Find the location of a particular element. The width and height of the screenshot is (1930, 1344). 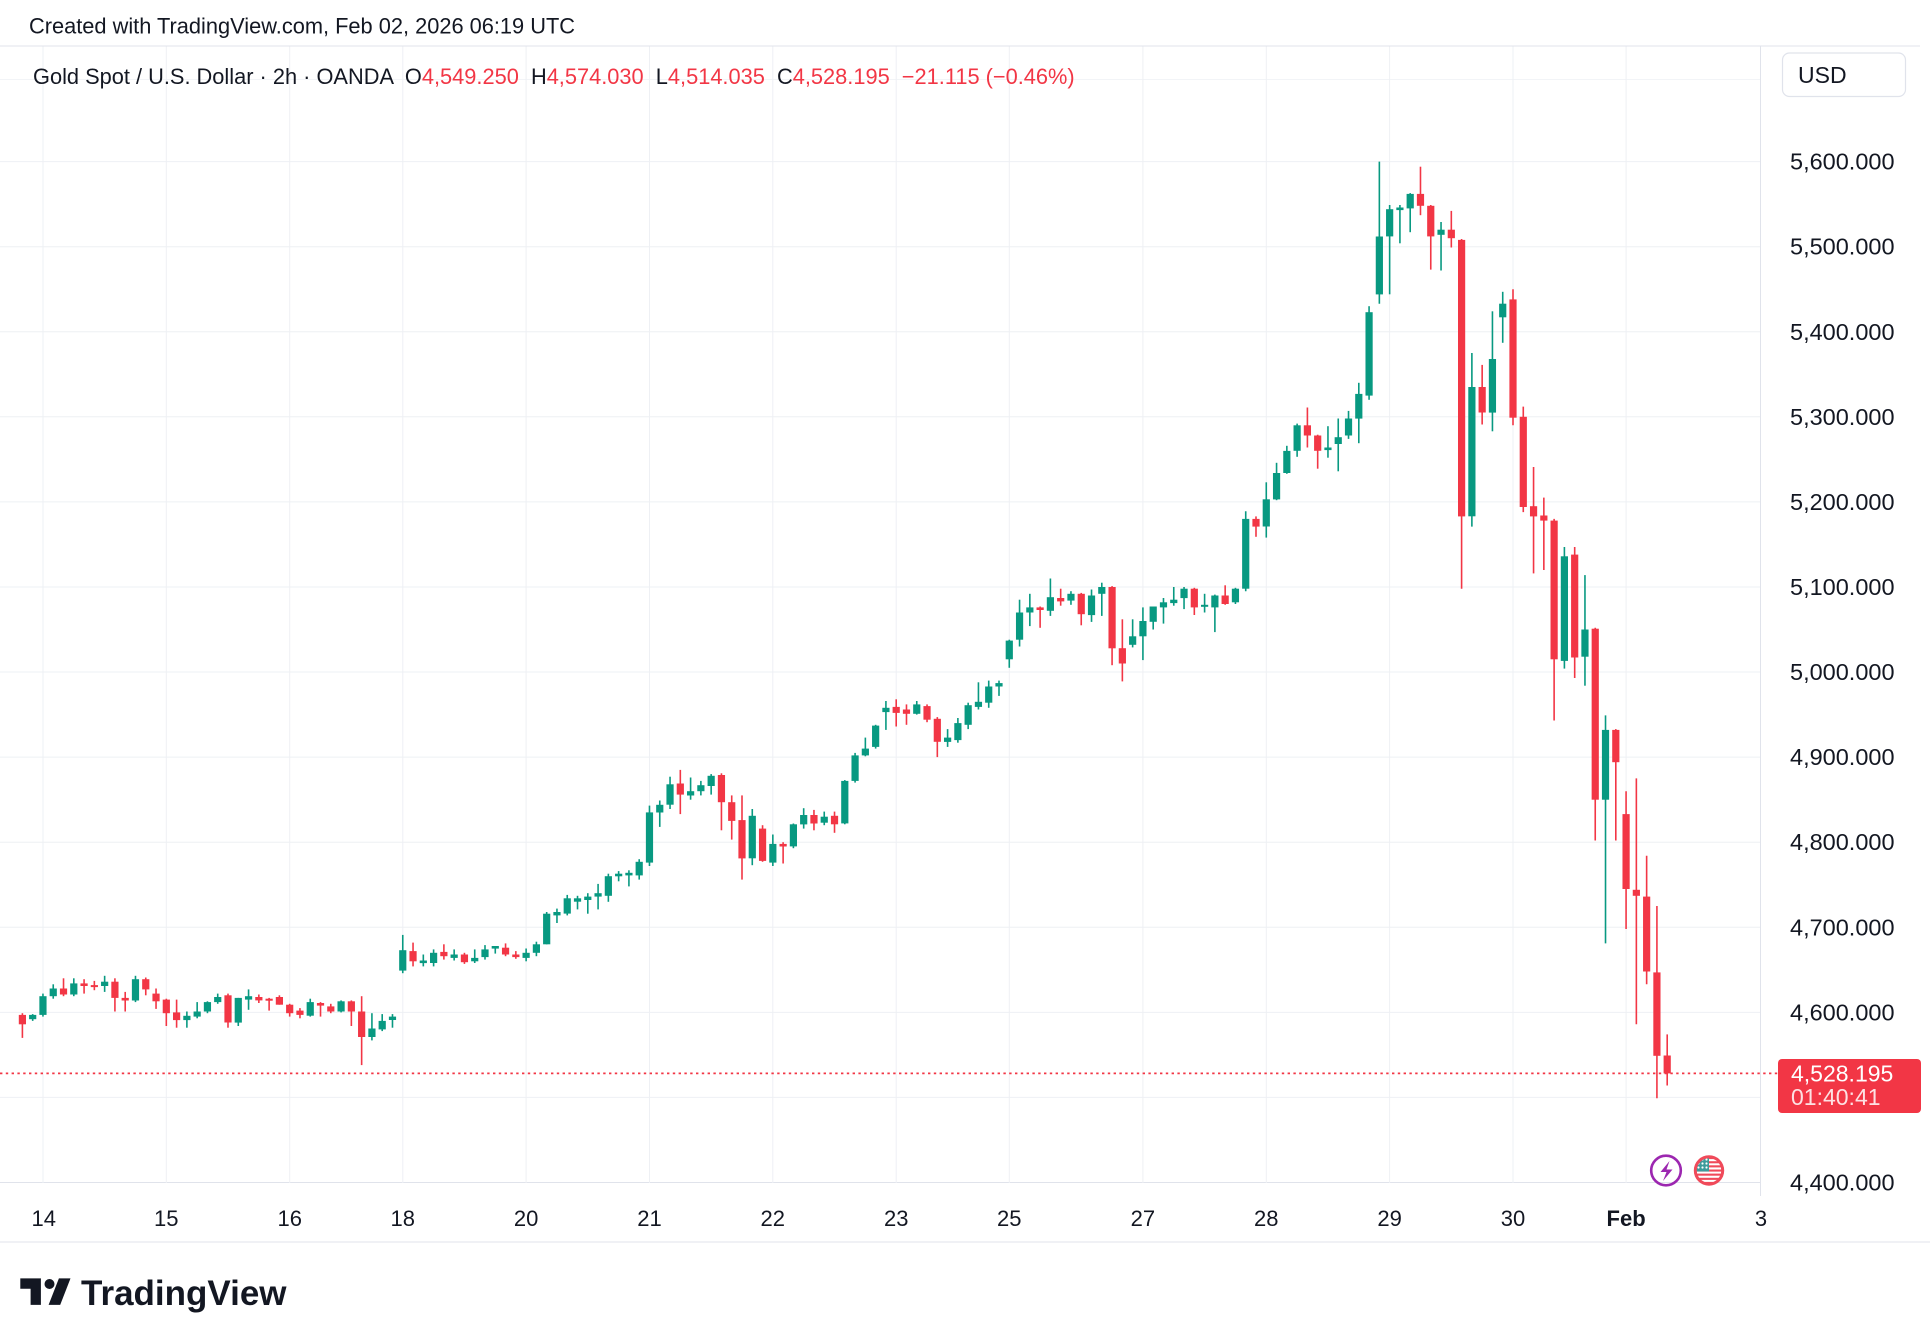

svg-text: Feb is located at coordinates (1626, 1218).